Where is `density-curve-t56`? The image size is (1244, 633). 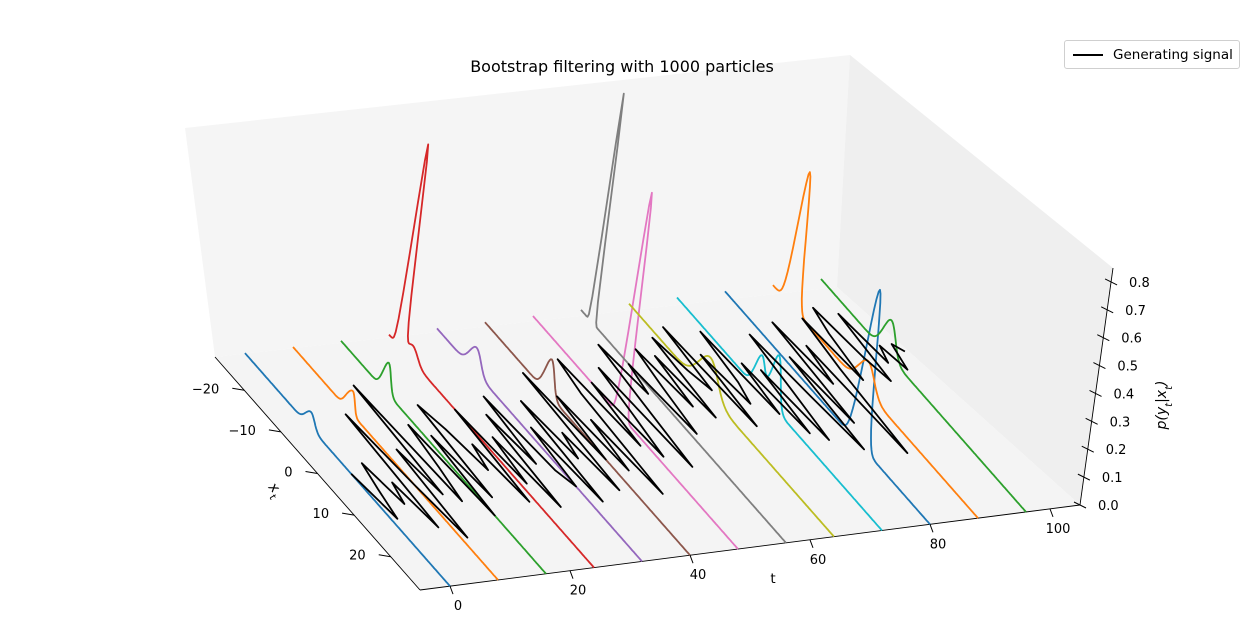
density-curve-t56 is located at coordinates (683, 318).